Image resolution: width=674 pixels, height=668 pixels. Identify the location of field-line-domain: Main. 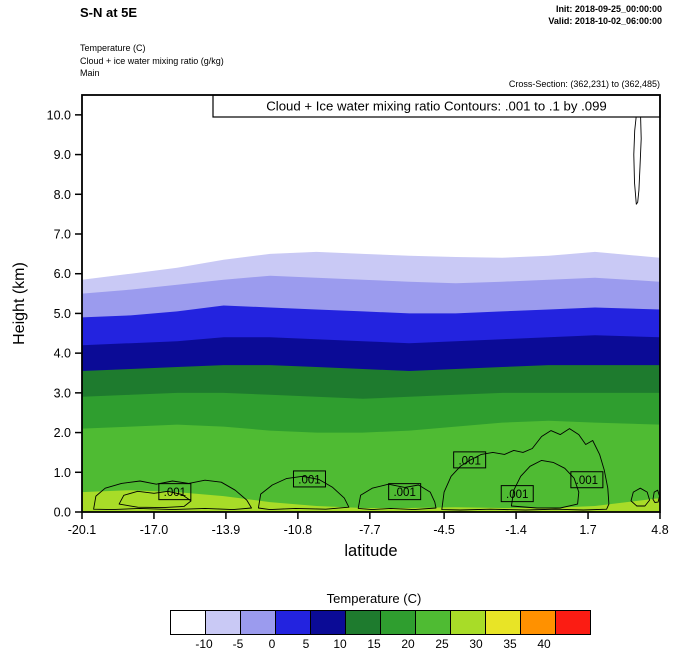
(90, 73).